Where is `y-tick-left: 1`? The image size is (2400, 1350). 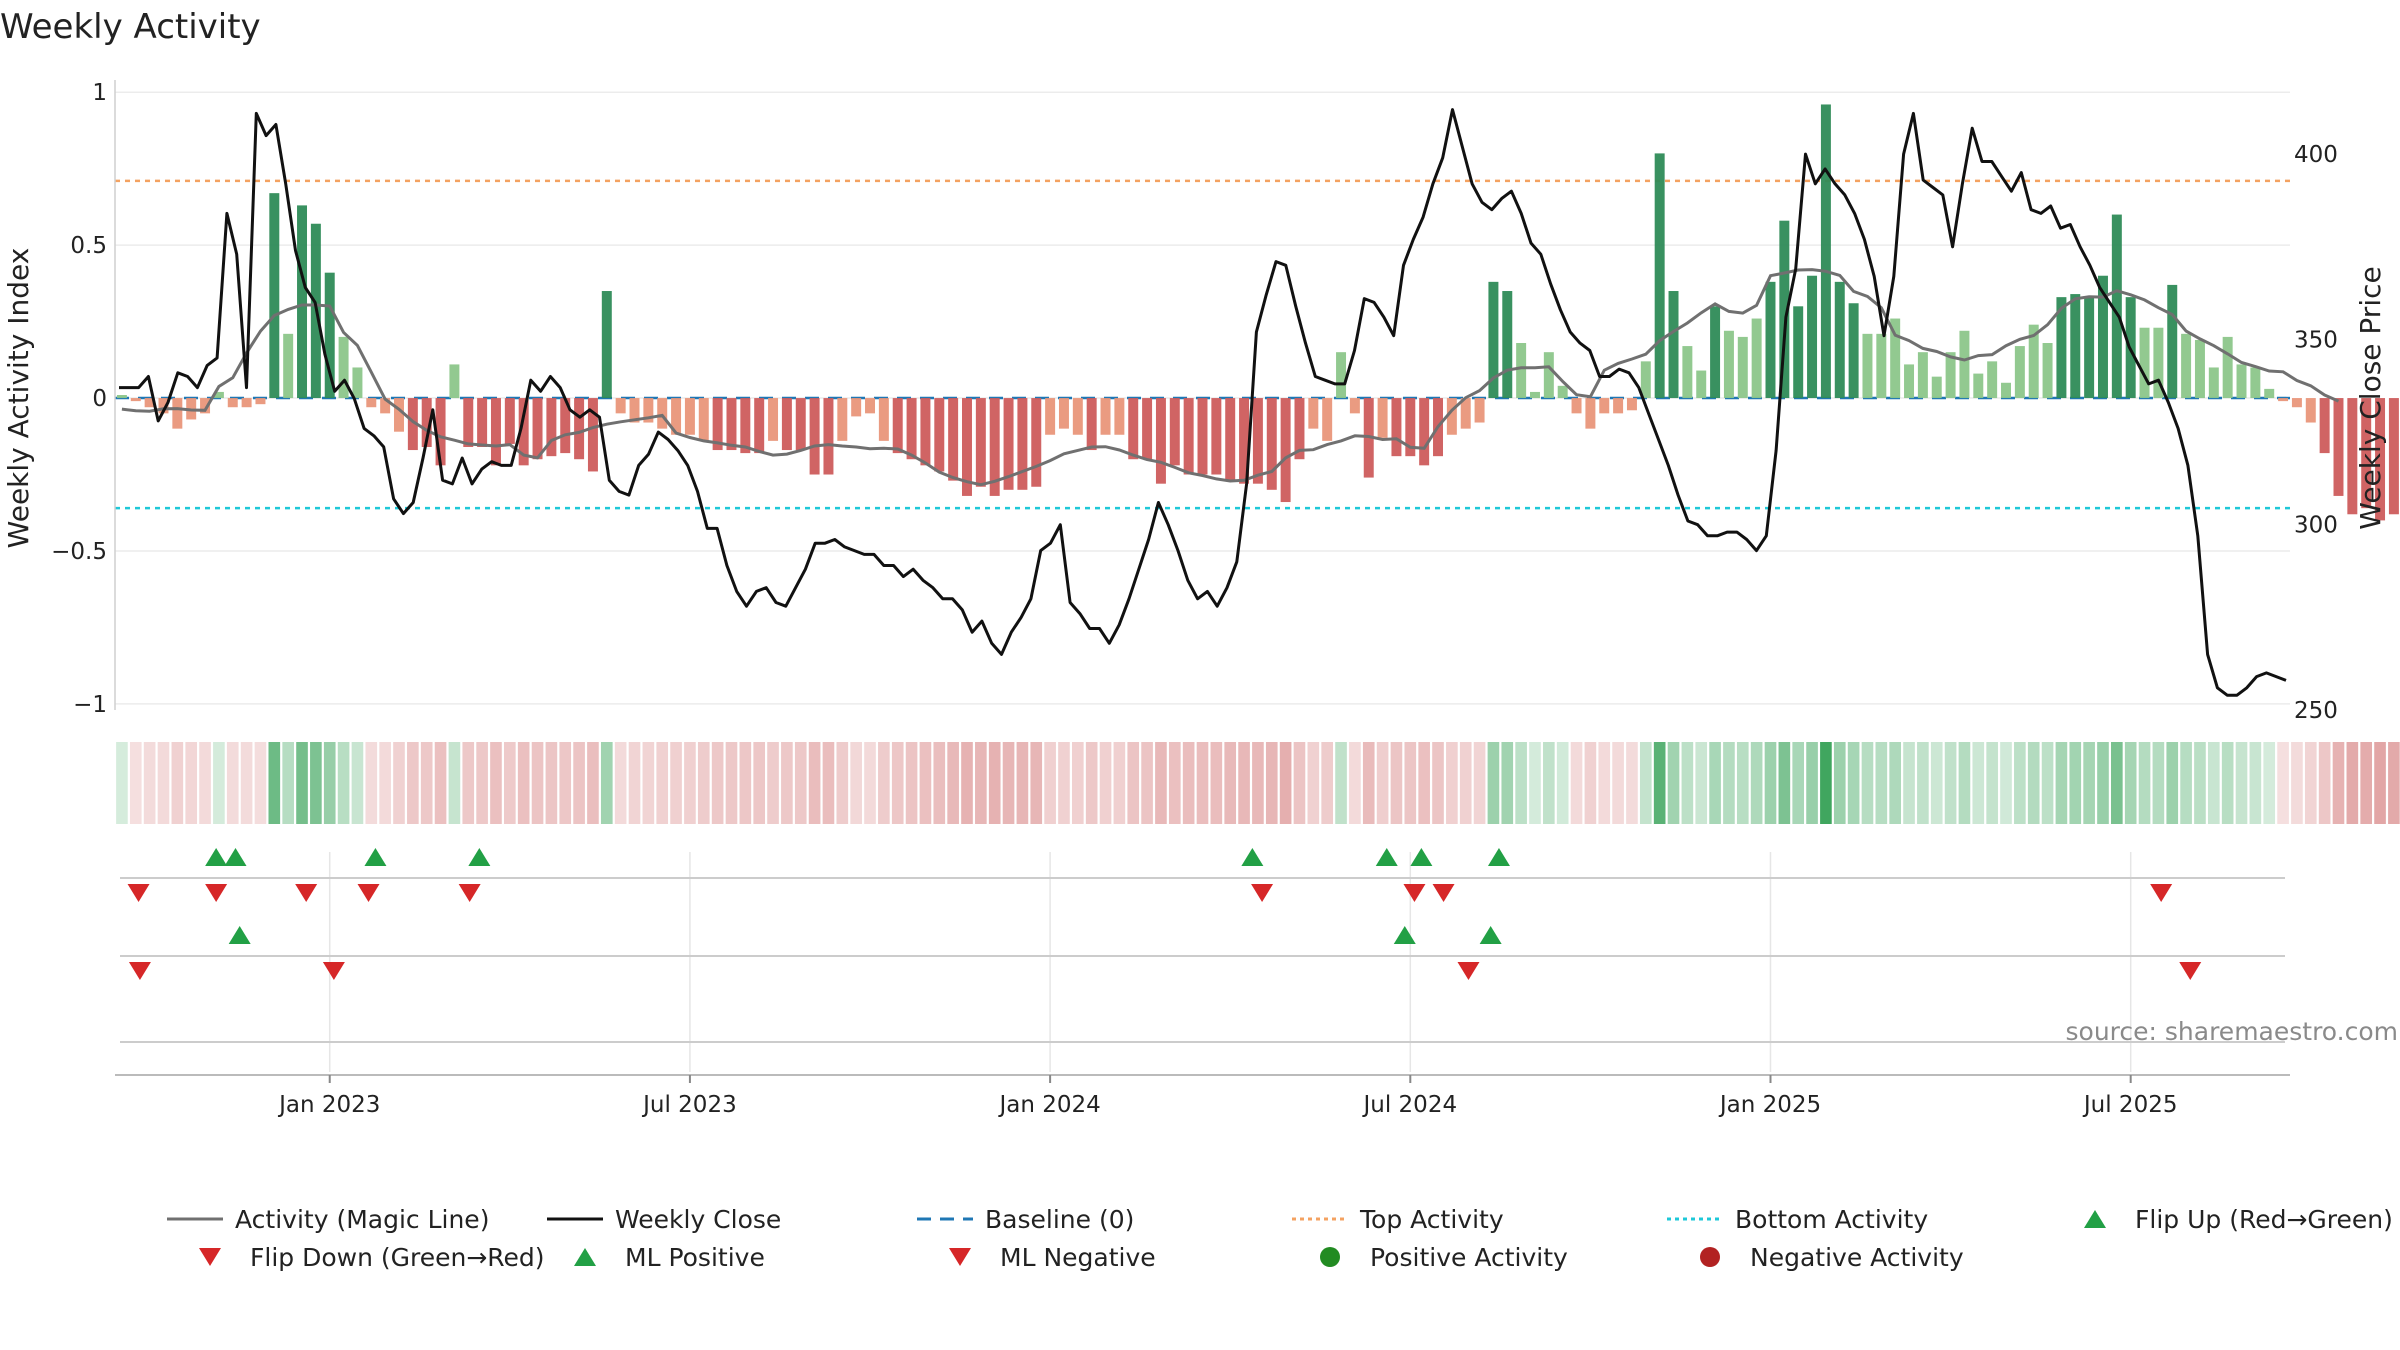
y-tick-left: 1 is located at coordinates (99, 93).